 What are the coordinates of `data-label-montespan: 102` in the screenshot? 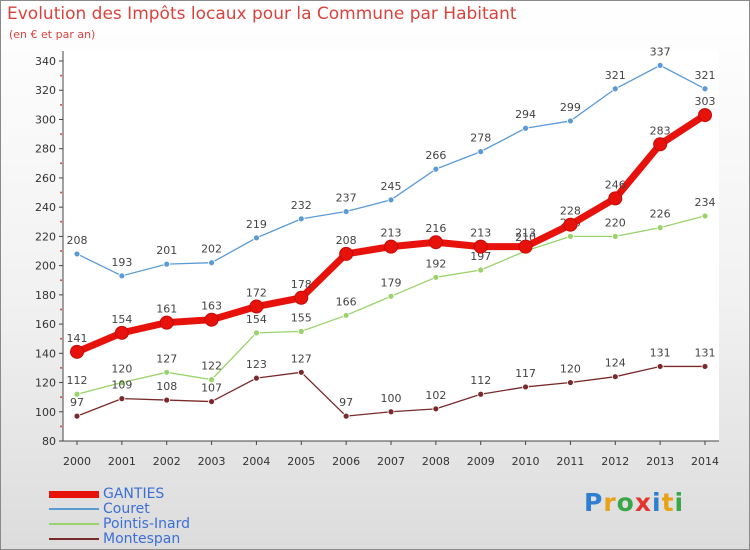 It's located at (435, 395).